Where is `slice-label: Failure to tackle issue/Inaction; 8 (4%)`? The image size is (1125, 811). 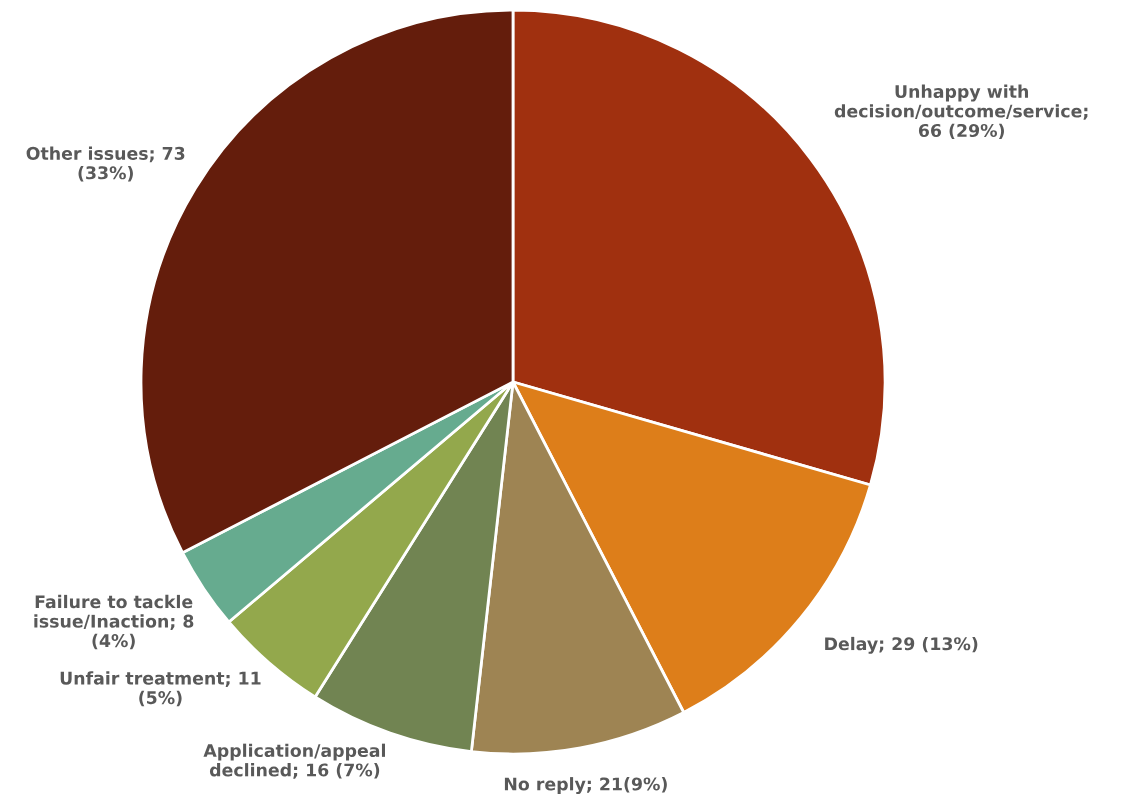
slice-label: Failure to tackle issue/Inaction; 8 (4%) is located at coordinates (114, 622).